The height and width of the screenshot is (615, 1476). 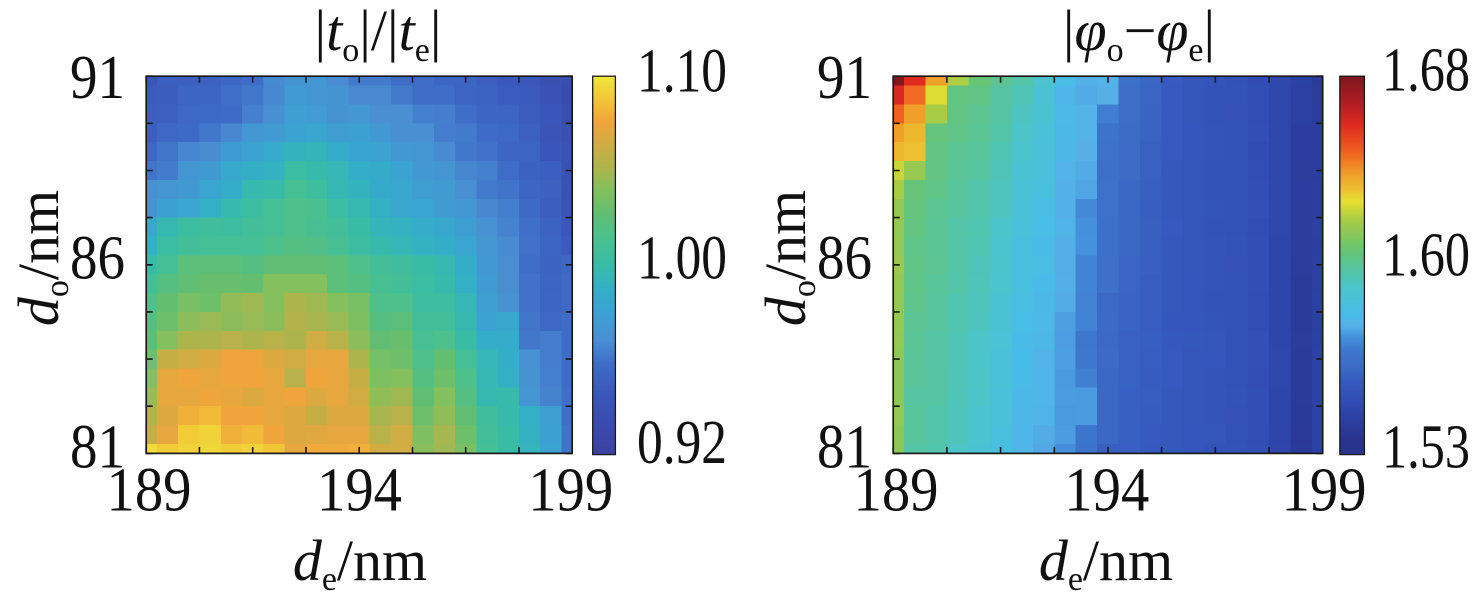 What do you see at coordinates (378, 34) in the screenshot?
I see `svg-text: |to|/|te|` at bounding box center [378, 34].